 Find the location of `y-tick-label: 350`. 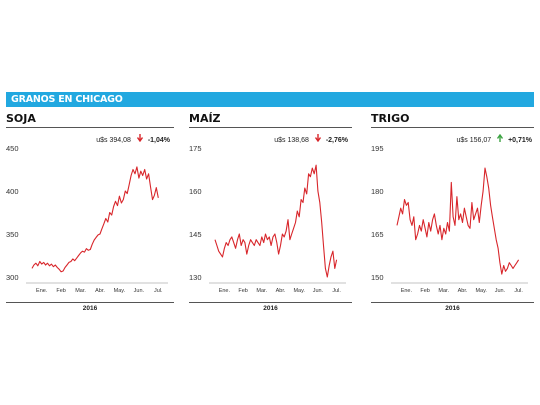

y-tick-label: 350 is located at coordinates (12, 234).